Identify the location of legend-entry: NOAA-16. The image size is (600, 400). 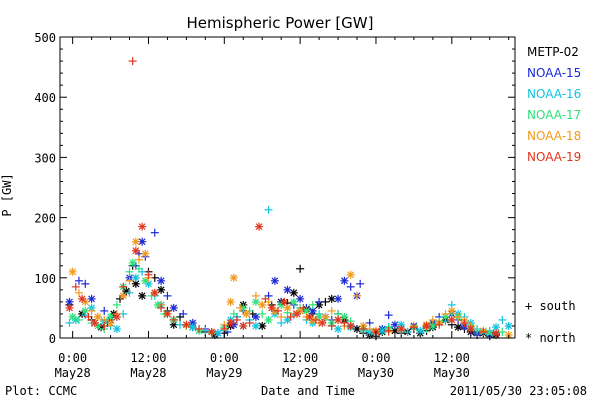
(554, 94).